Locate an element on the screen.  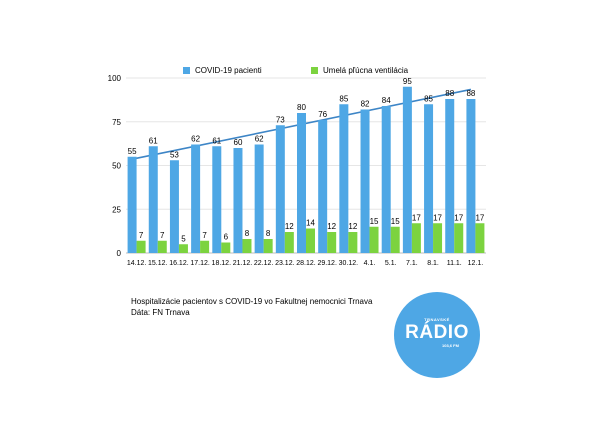
x-tick-label: 28.12. is located at coordinates (306, 263).